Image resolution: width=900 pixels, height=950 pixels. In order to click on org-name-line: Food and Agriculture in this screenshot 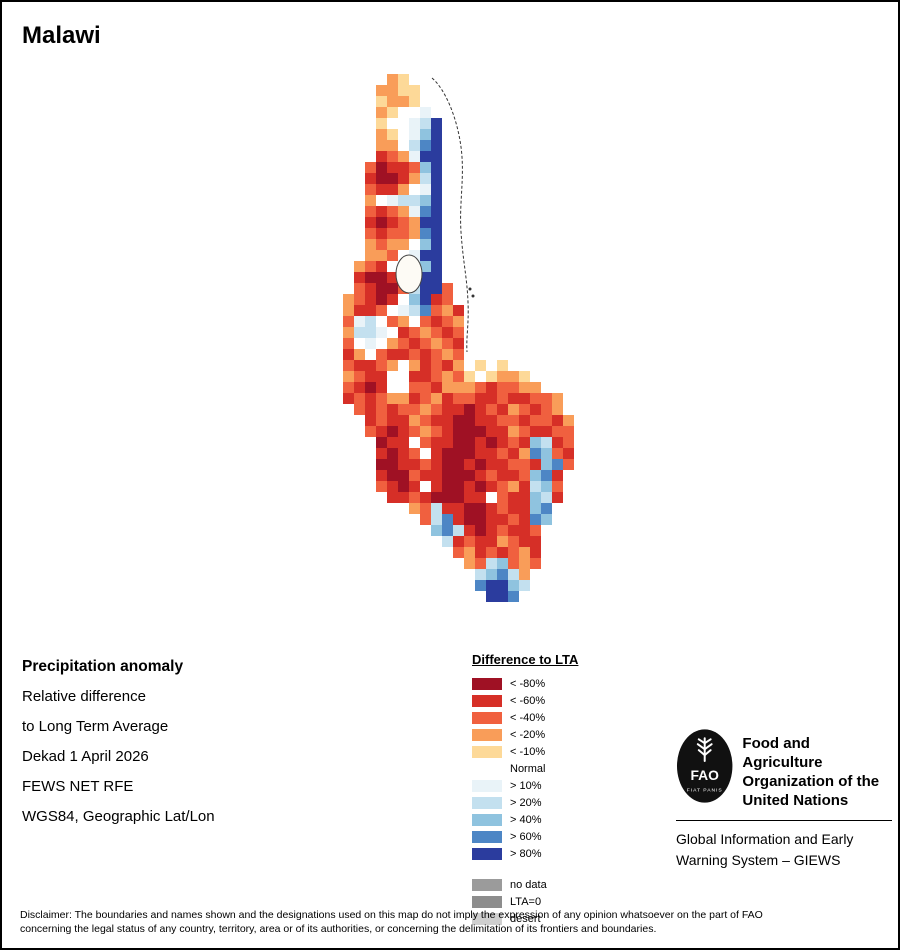, I will do `click(782, 753)`.